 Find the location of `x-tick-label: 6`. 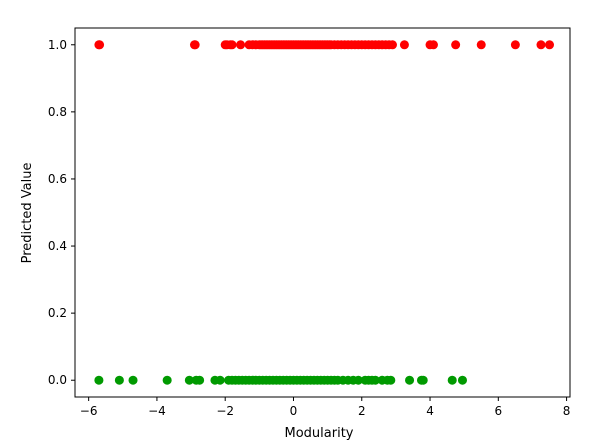

x-tick-label: 6 is located at coordinates (498, 411).